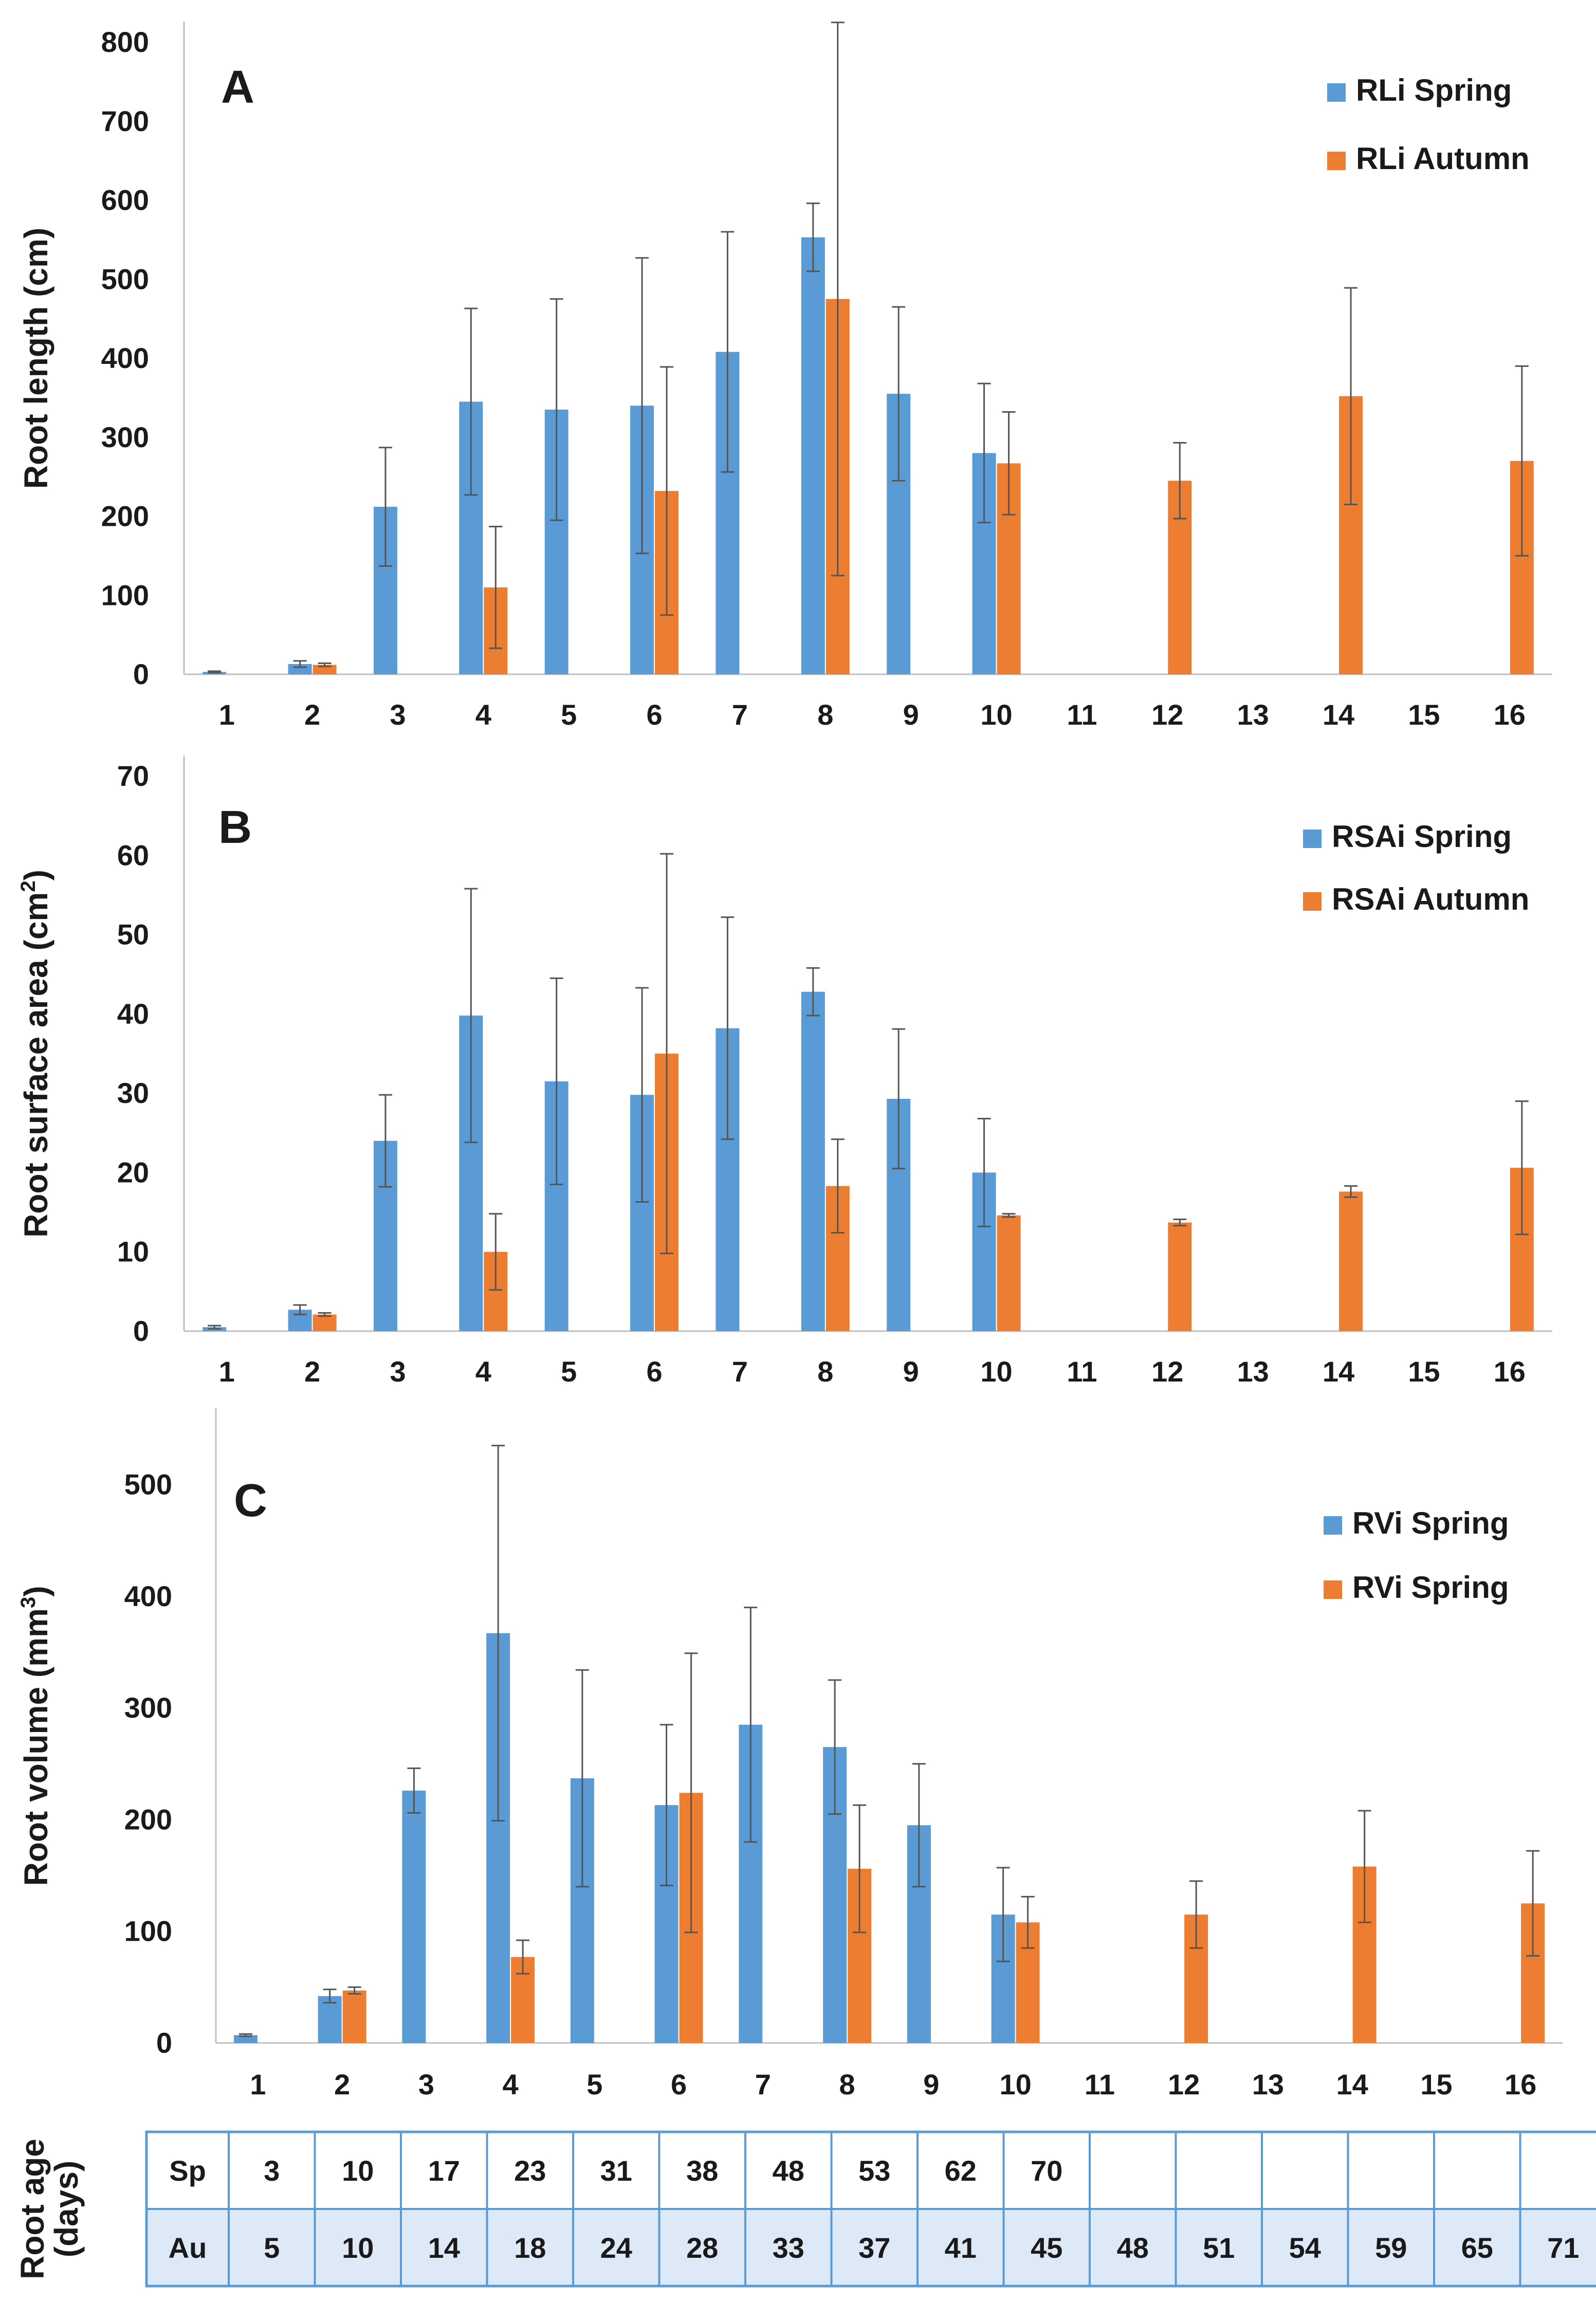 This screenshot has width=1596, height=2302. Describe the element at coordinates (1047, 2170) in the screenshot. I see `table-cell: 70` at that location.